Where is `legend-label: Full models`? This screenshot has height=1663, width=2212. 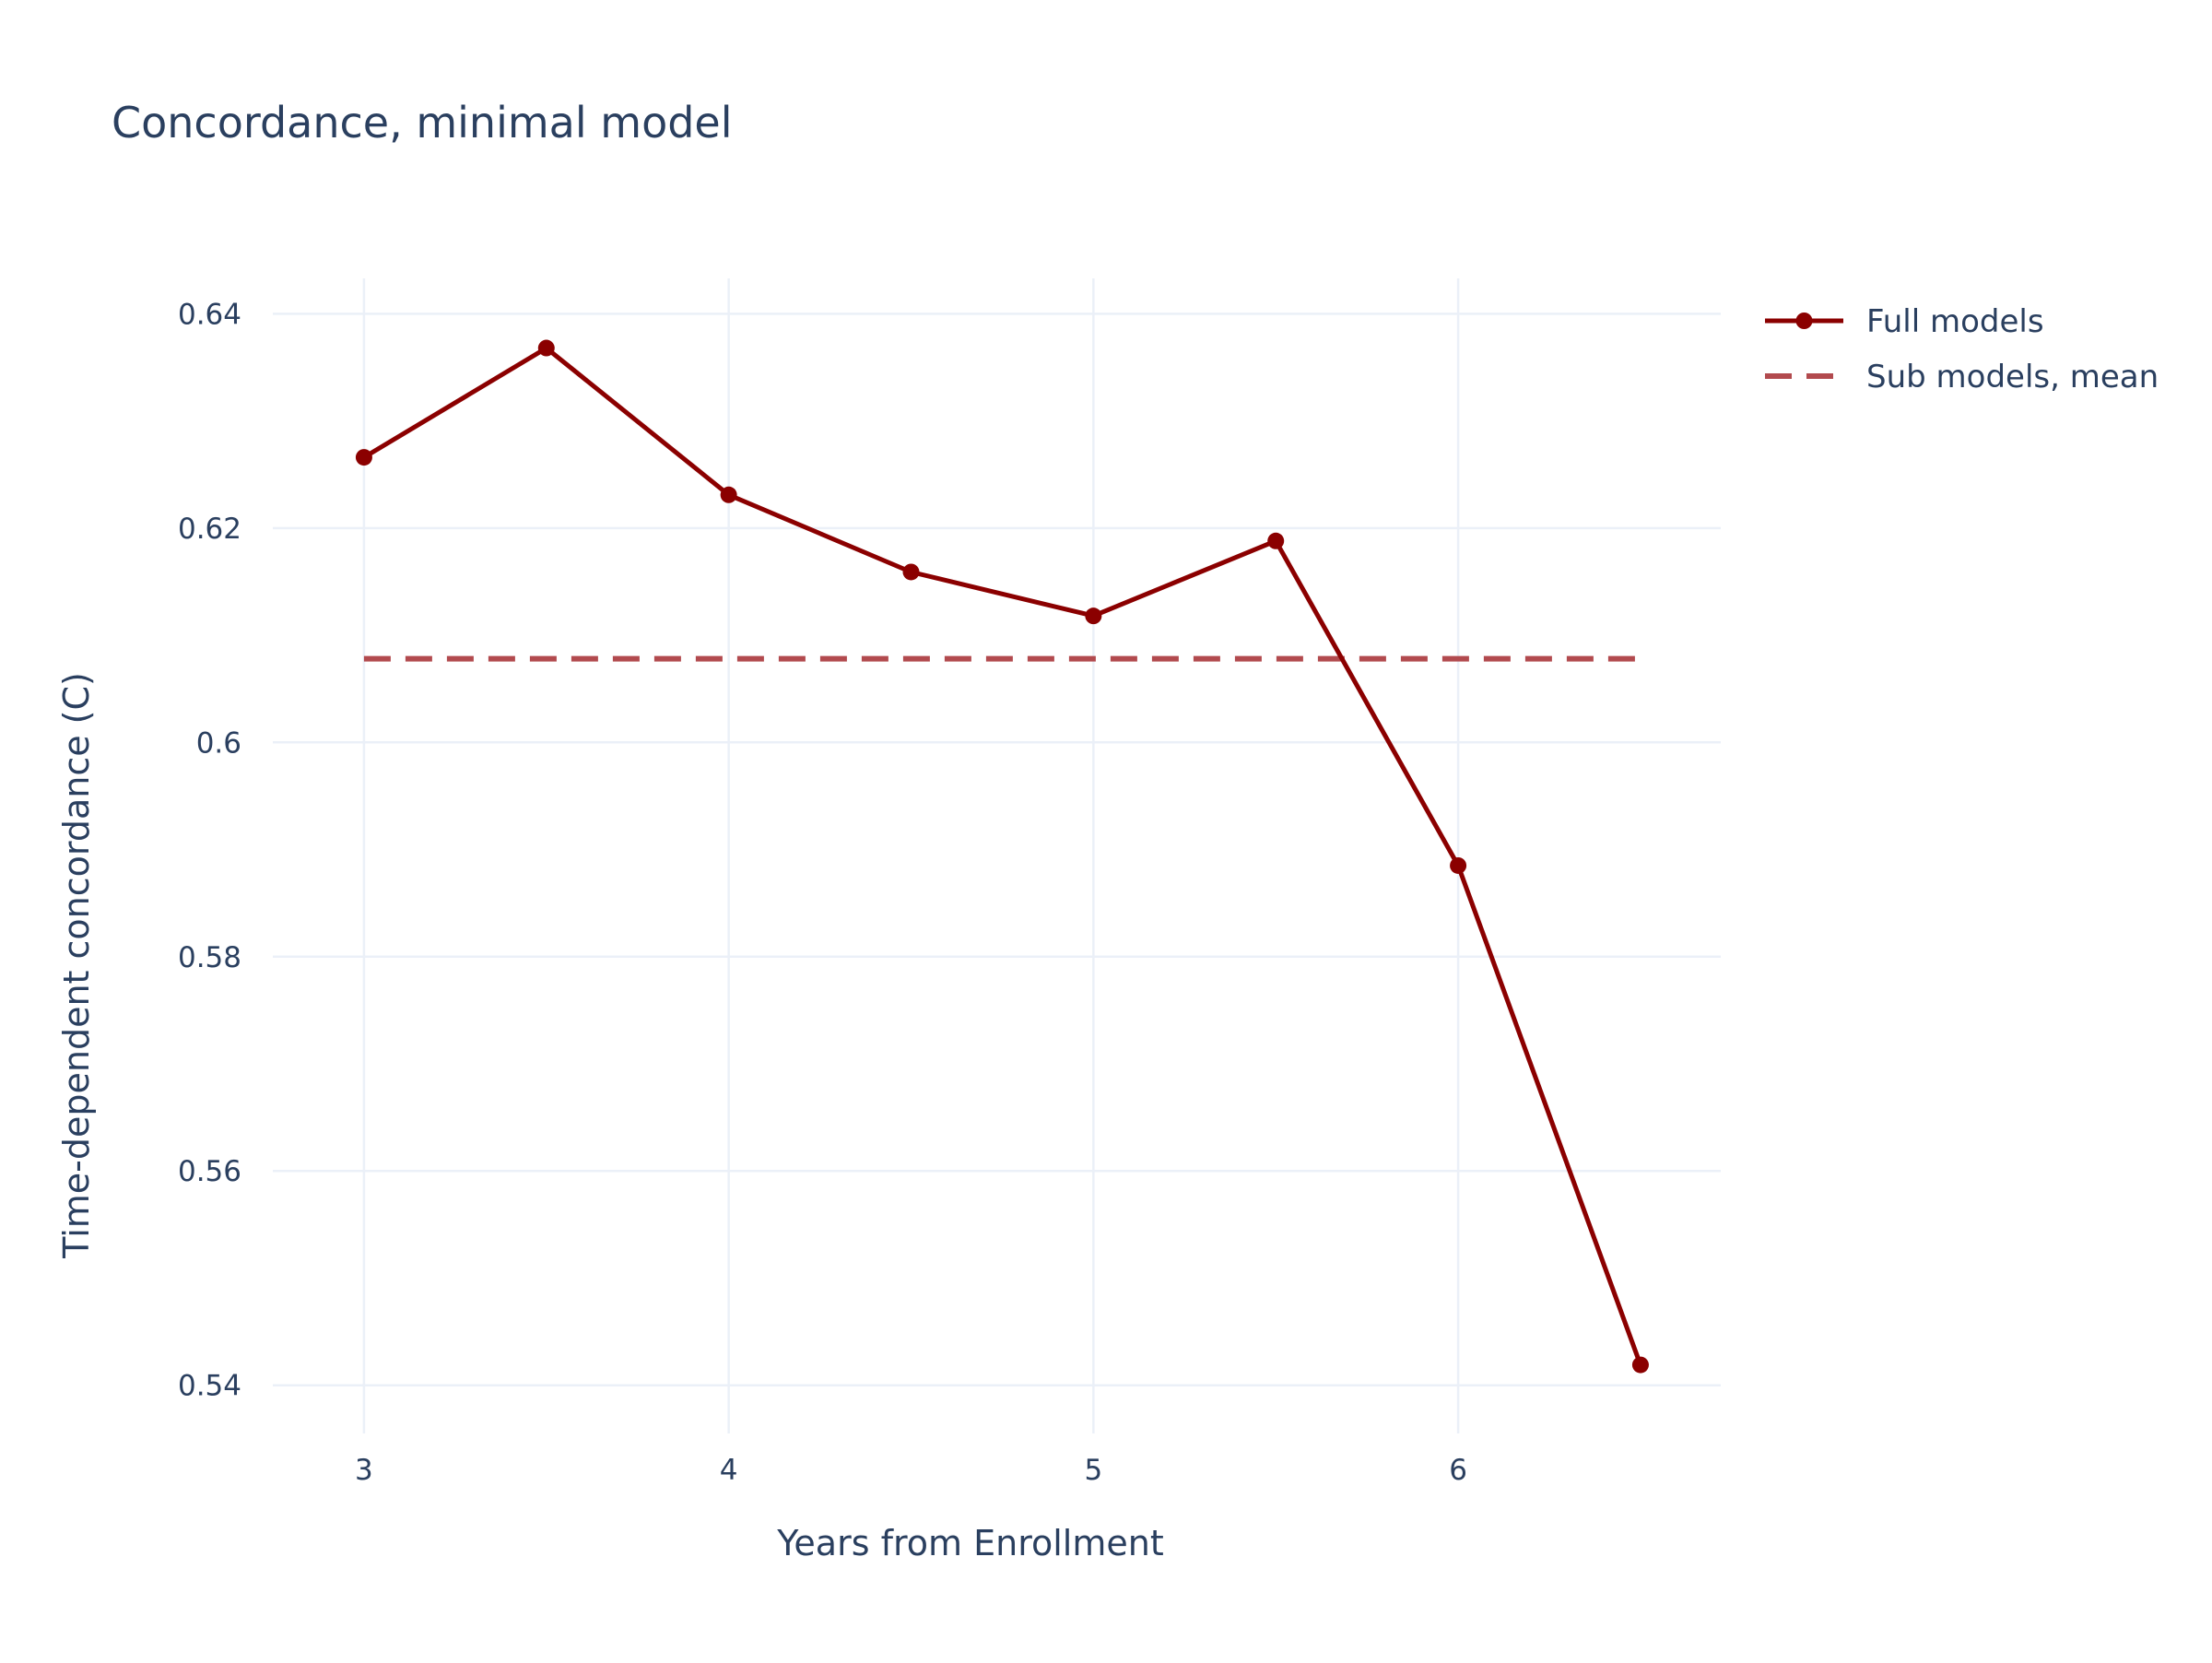
legend-label: Full models is located at coordinates (1955, 321).